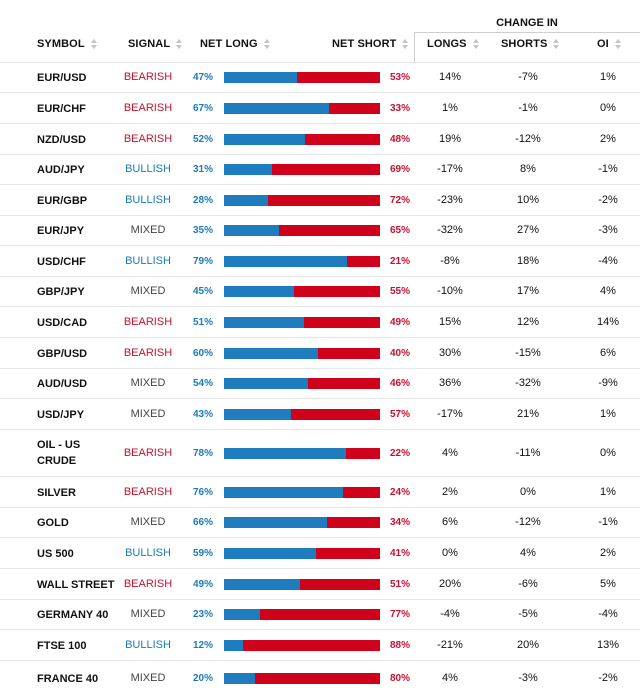 This screenshot has width=640, height=696. I want to click on symbol-header: SYMBOL, so click(67, 44).